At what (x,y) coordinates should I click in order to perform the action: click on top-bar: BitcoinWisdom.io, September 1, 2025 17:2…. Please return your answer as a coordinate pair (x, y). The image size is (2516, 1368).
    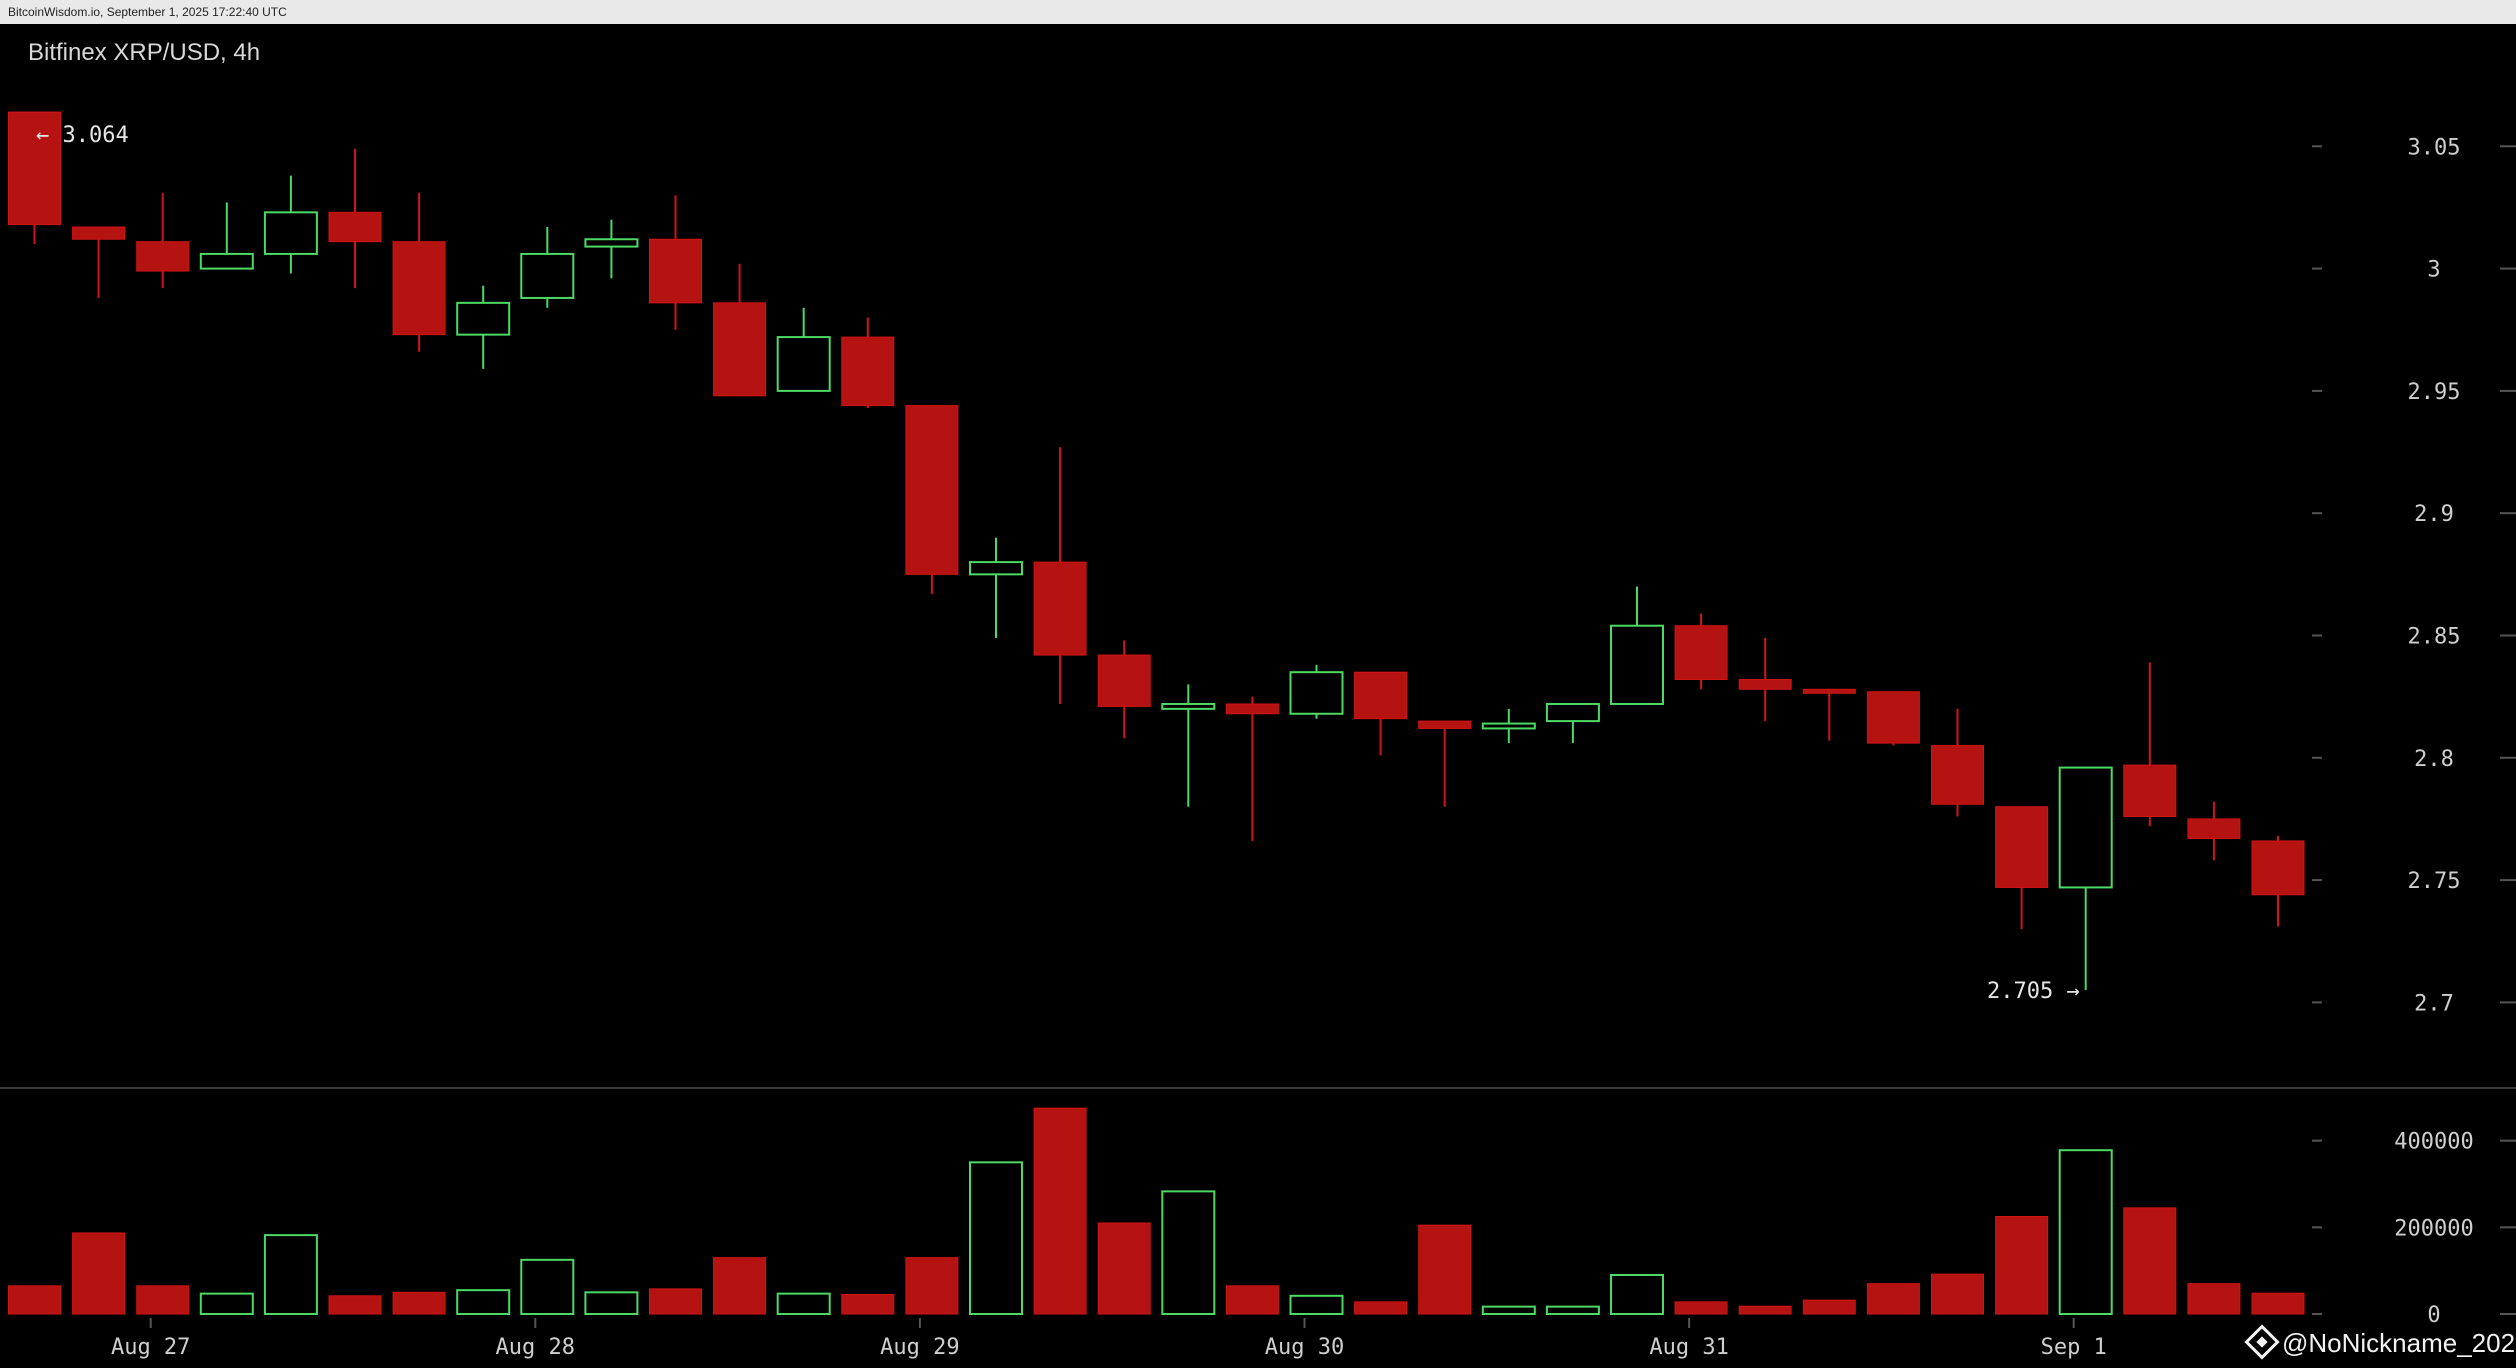
    Looking at the image, I should click on (1258, 12).